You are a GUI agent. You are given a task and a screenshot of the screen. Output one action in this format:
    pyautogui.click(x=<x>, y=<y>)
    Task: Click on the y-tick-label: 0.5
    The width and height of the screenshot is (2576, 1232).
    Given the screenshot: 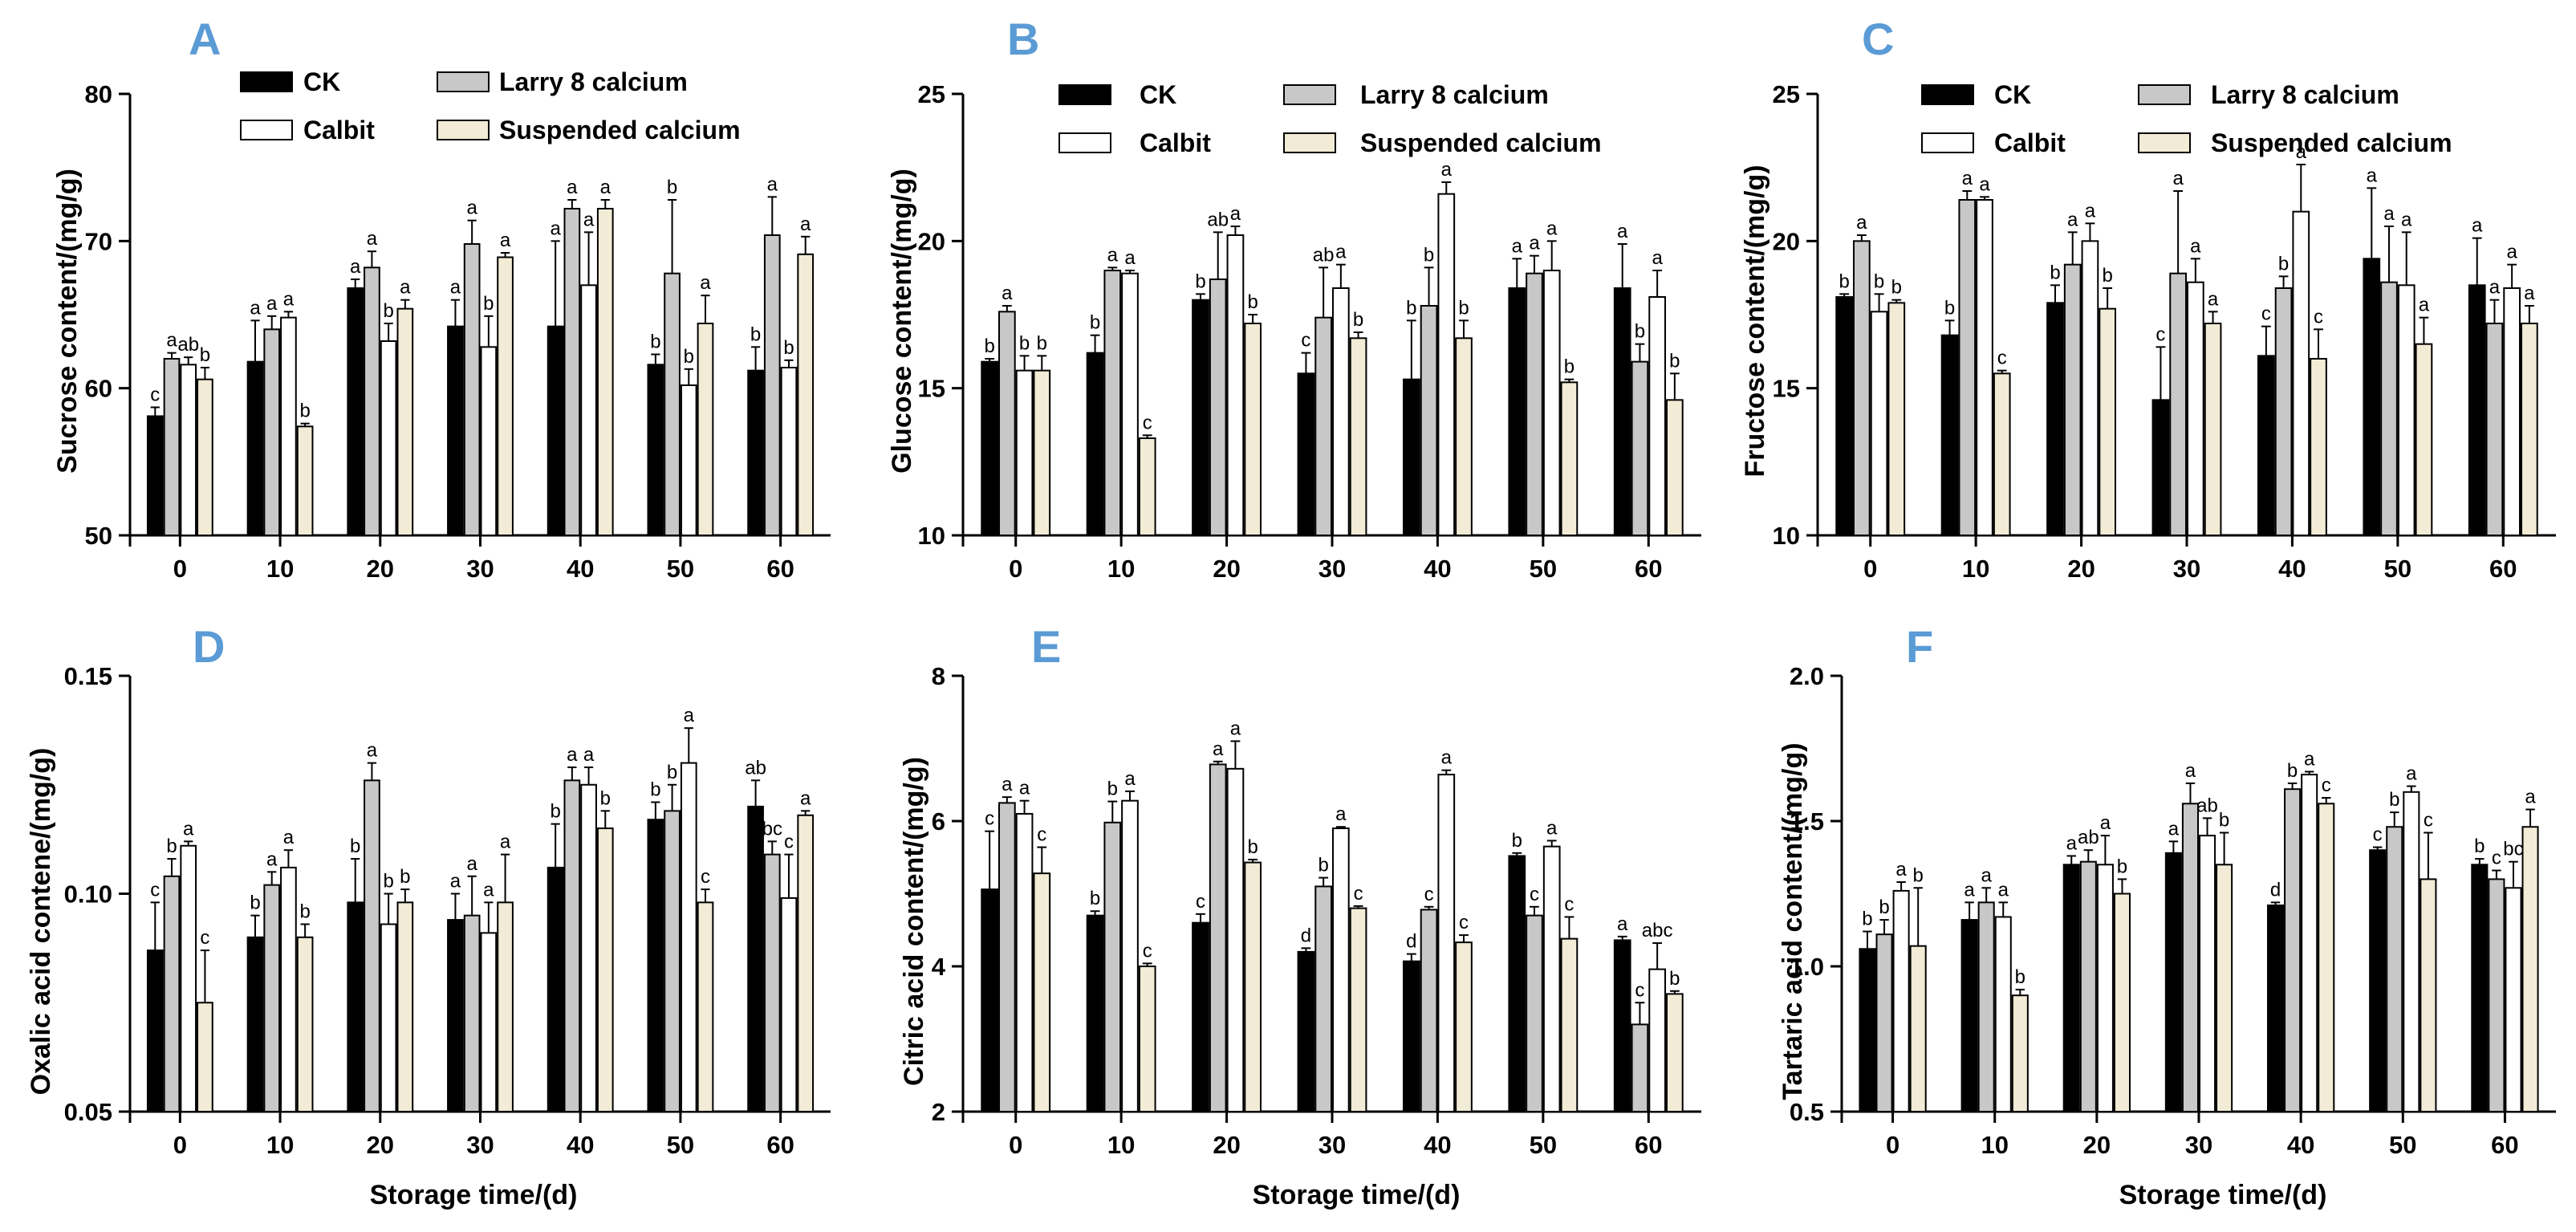 What is the action you would take?
    pyautogui.click(x=1807, y=1112)
    